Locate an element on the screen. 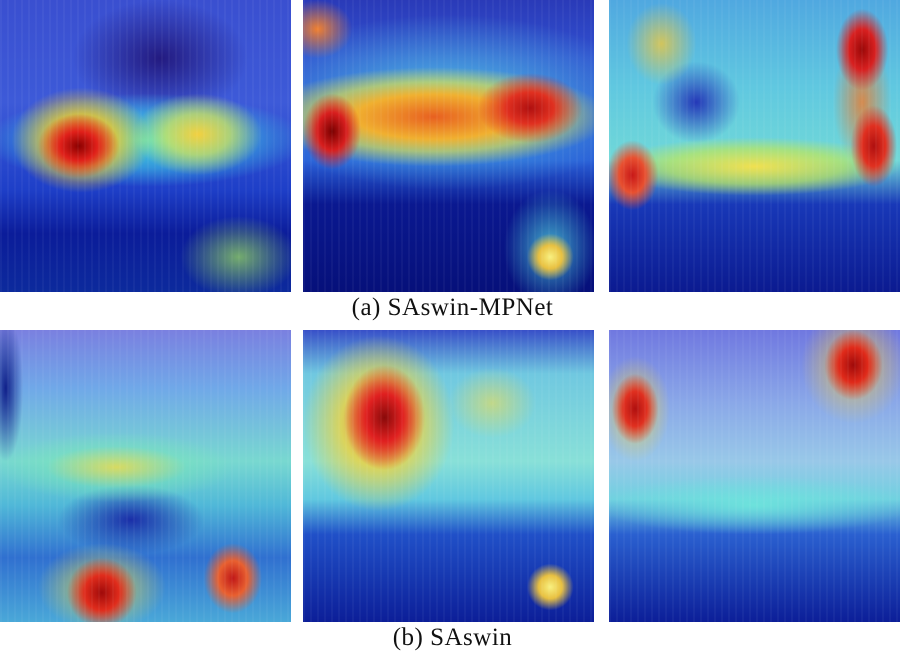 The height and width of the screenshot is (659, 905). caption-b: (b) SAswin is located at coordinates (452, 637).